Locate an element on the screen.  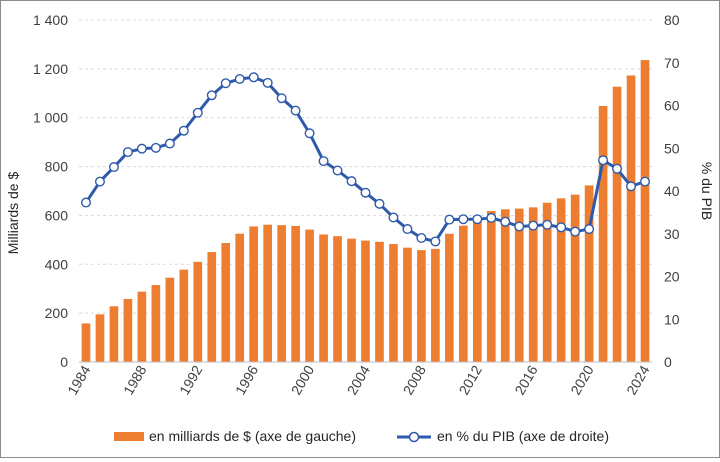
x-tick-label: 1984 is located at coordinates (79, 379).